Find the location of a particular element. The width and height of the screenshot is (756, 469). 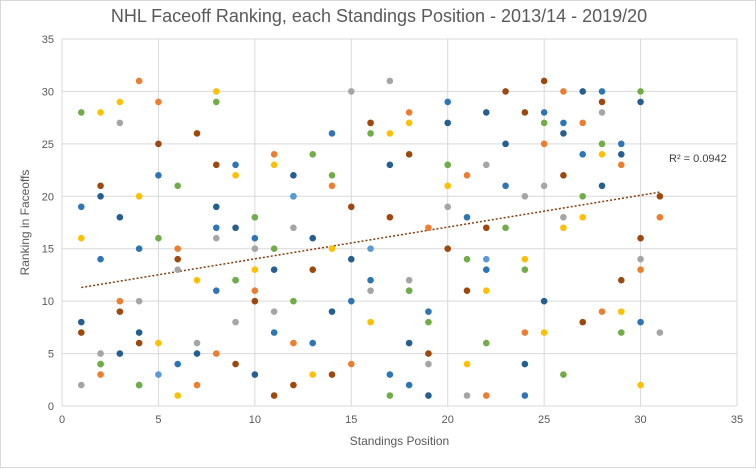

x-tick-label: 10 is located at coordinates (255, 420).